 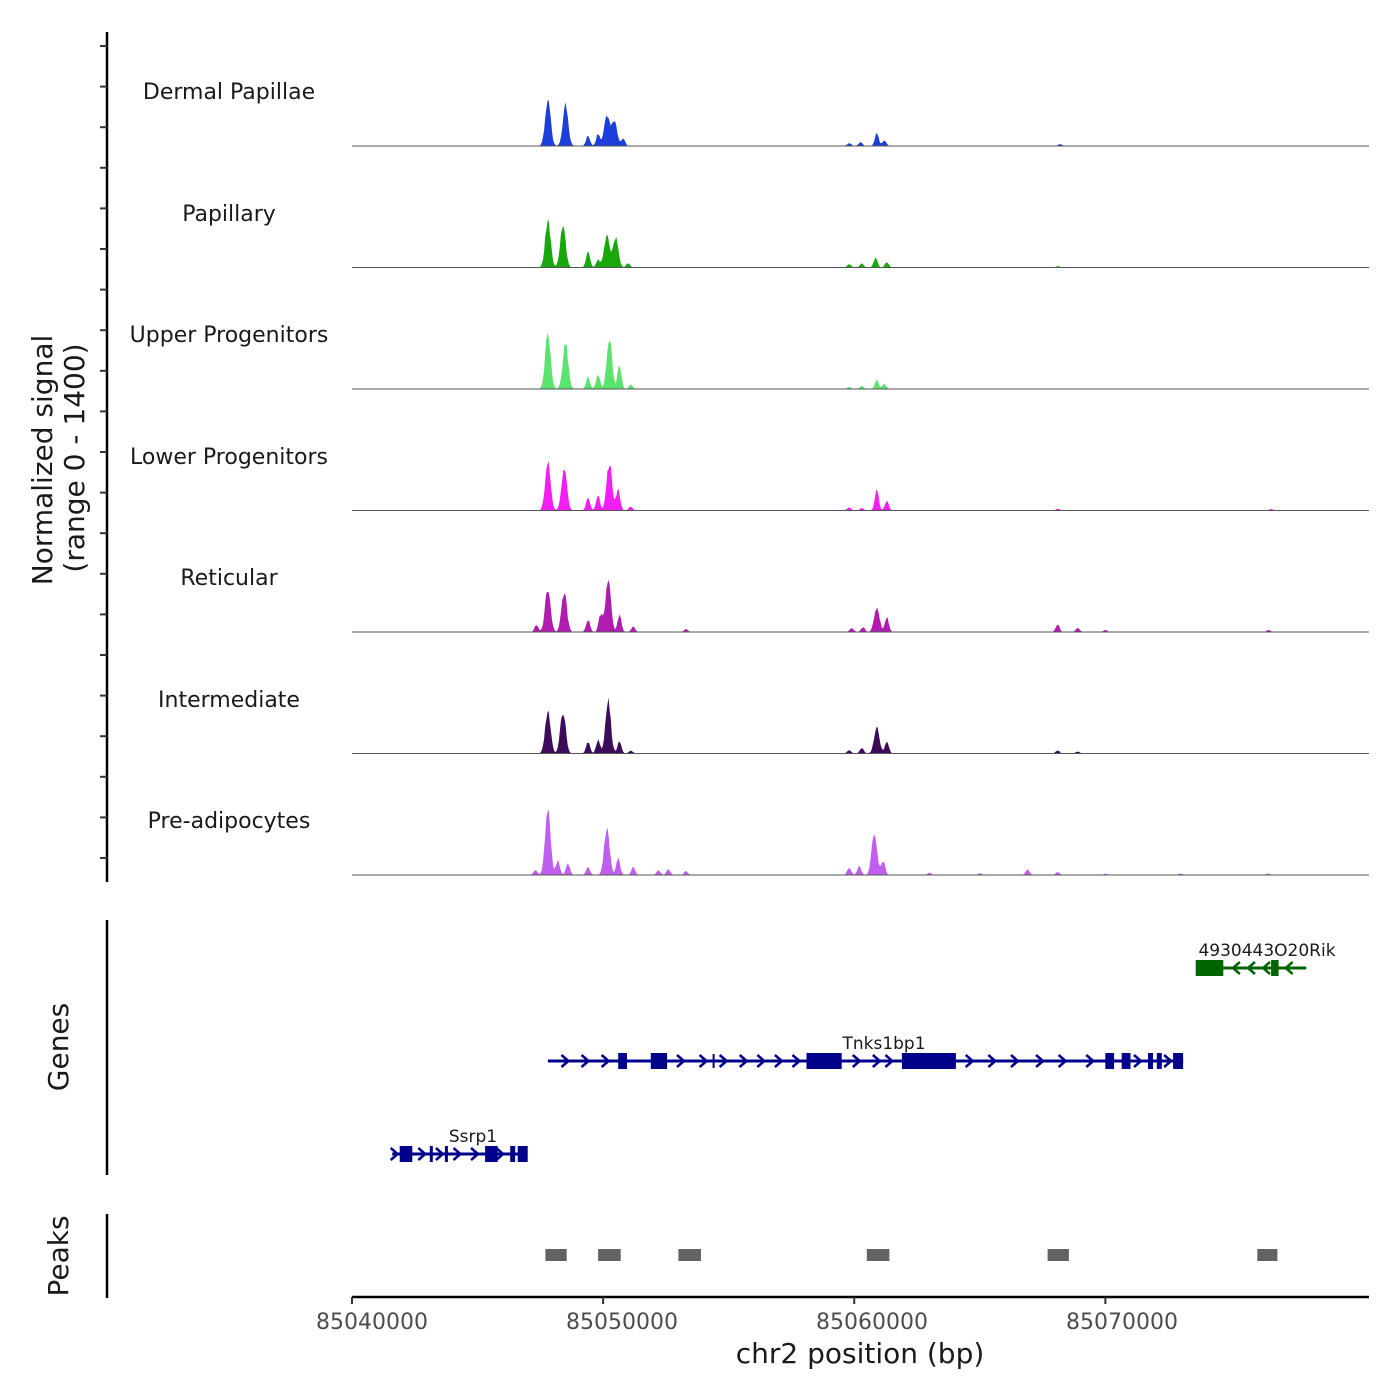 What do you see at coordinates (1266, 951) in the screenshot?
I see `gene-label-4930443o20rik: 4930443O20Rik` at bounding box center [1266, 951].